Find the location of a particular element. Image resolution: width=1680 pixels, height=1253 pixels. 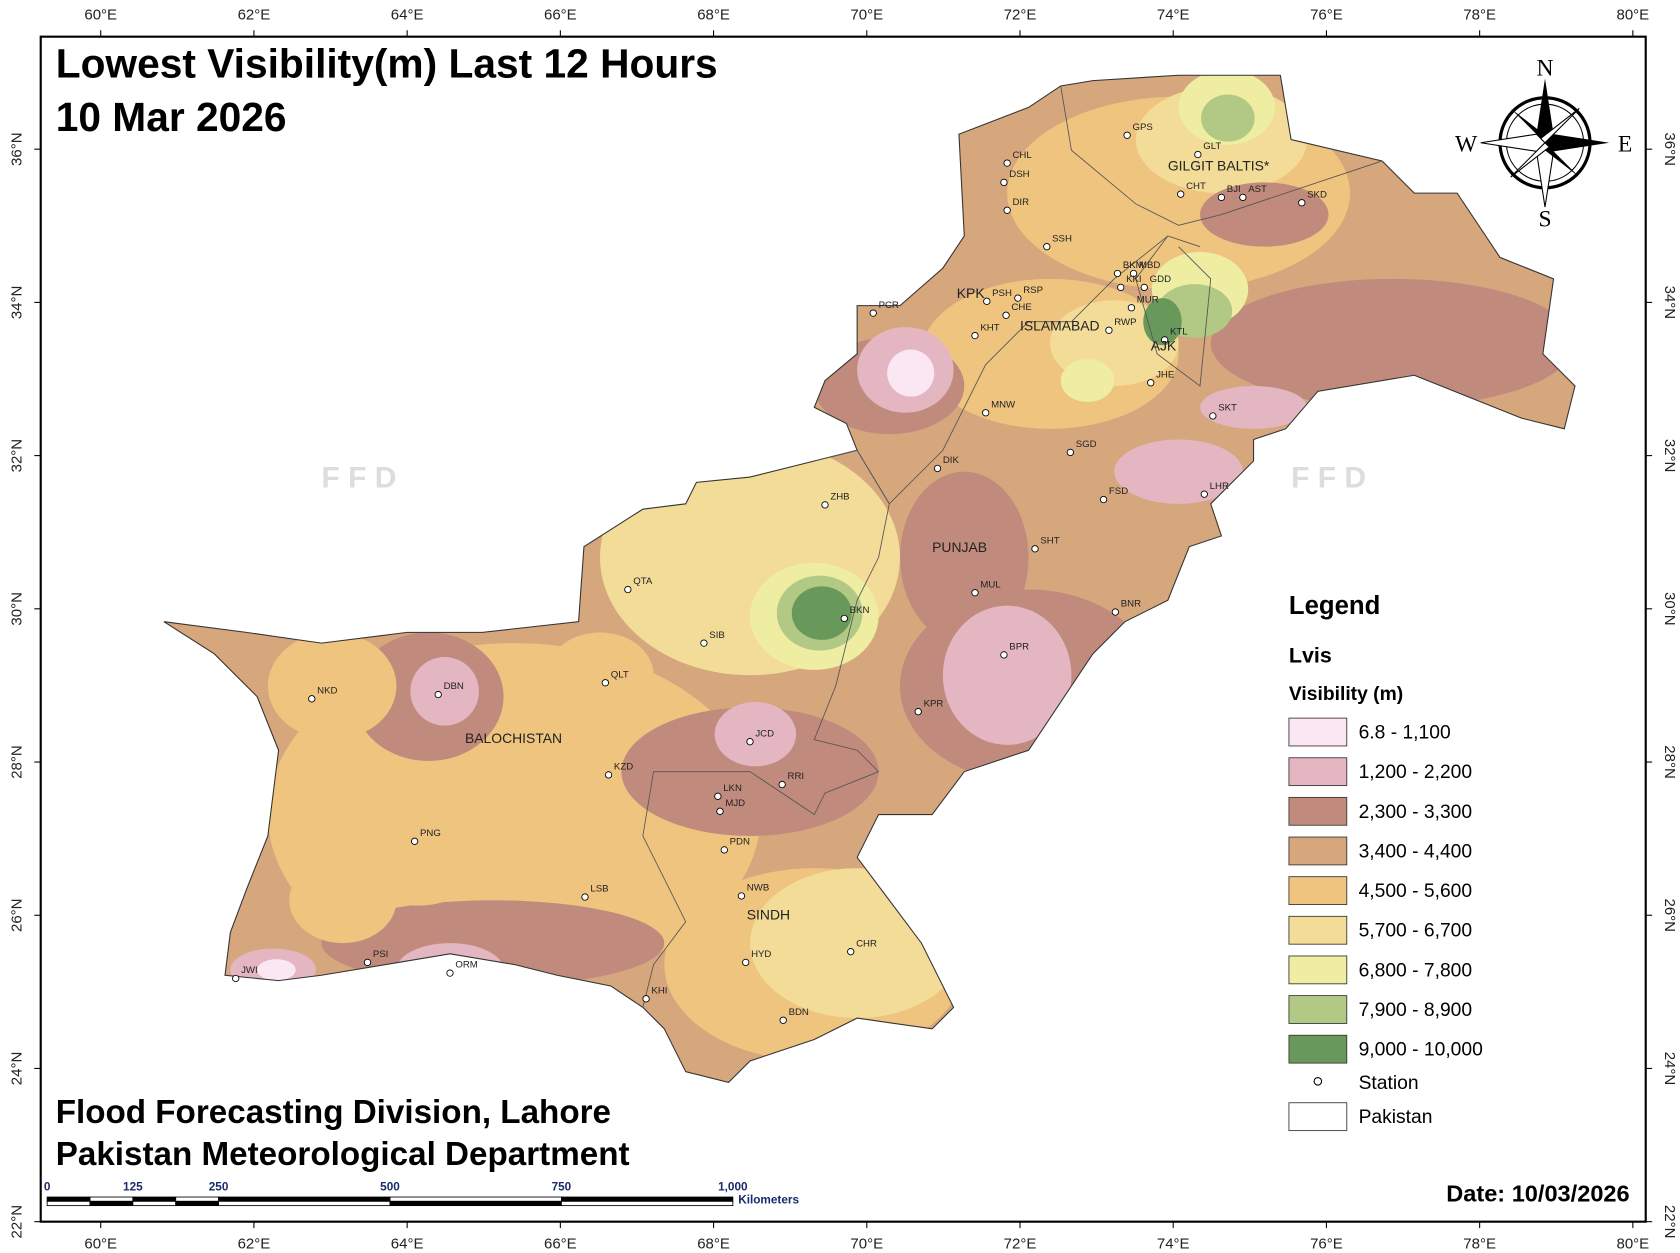

station-label: QLT is located at coordinates (620, 674).